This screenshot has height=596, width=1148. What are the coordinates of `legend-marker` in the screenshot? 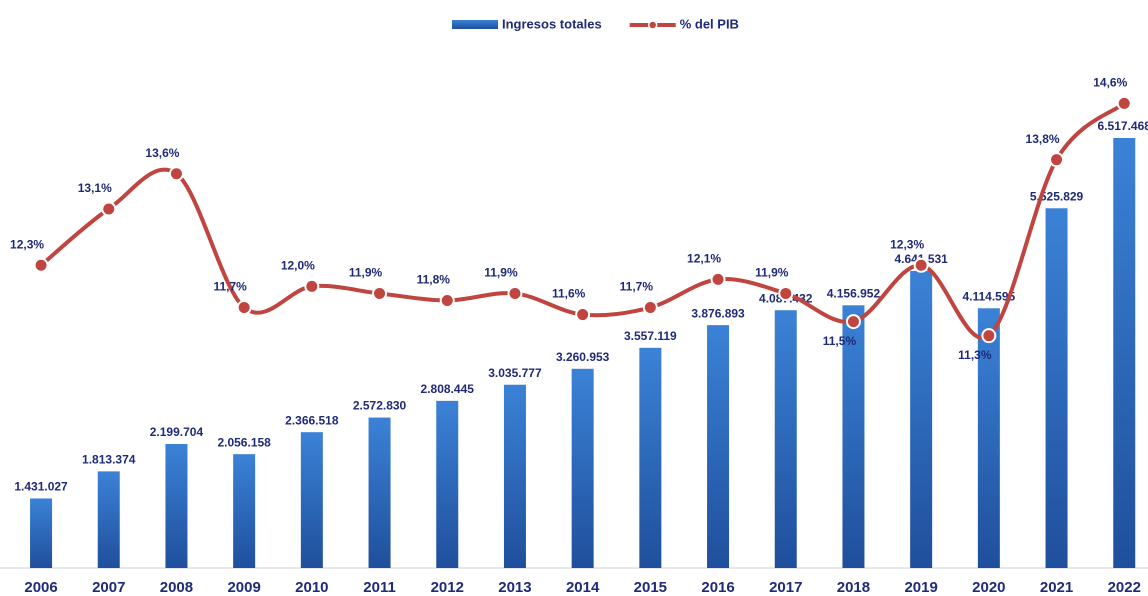 It's located at (652, 25).